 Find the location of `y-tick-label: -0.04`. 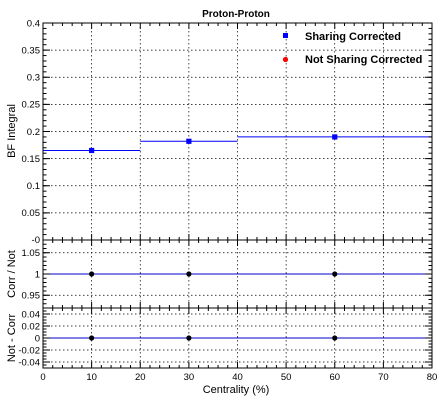

y-tick-label: -0.04 is located at coordinates (29, 362).